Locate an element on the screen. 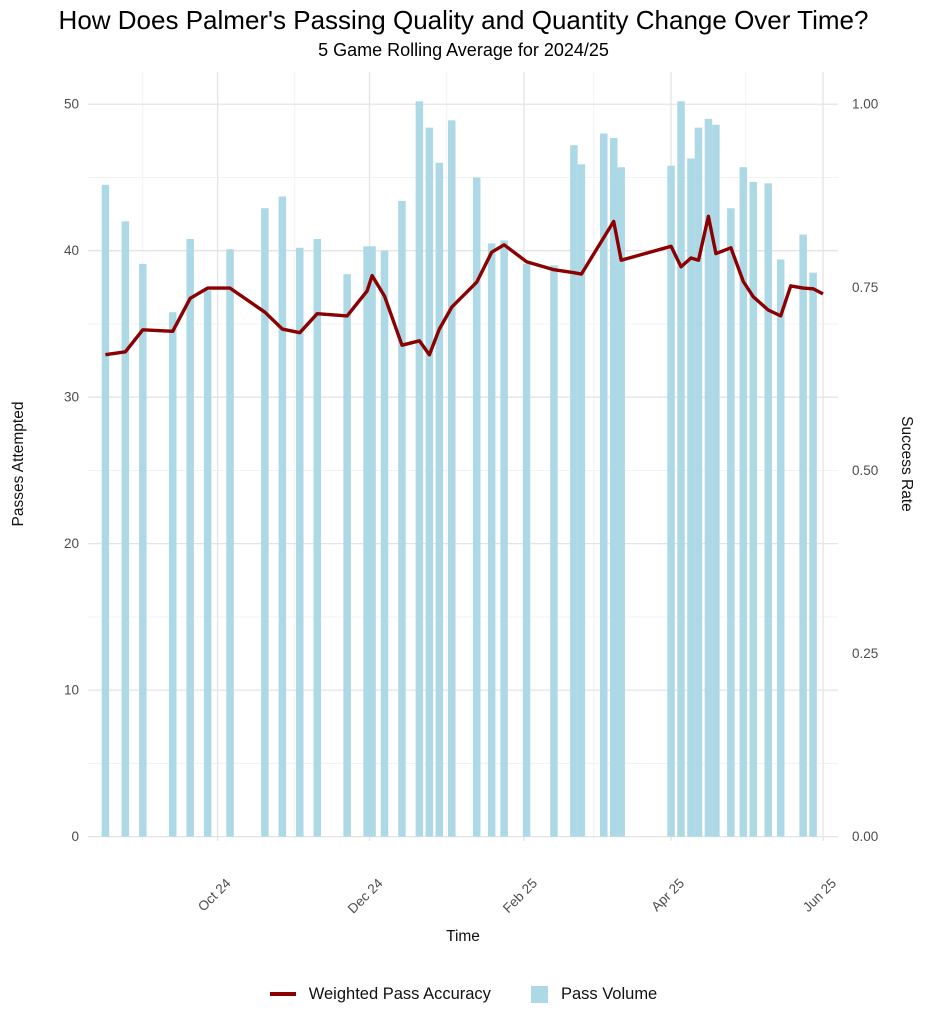  svg-text: 40 is located at coordinates (71, 250).